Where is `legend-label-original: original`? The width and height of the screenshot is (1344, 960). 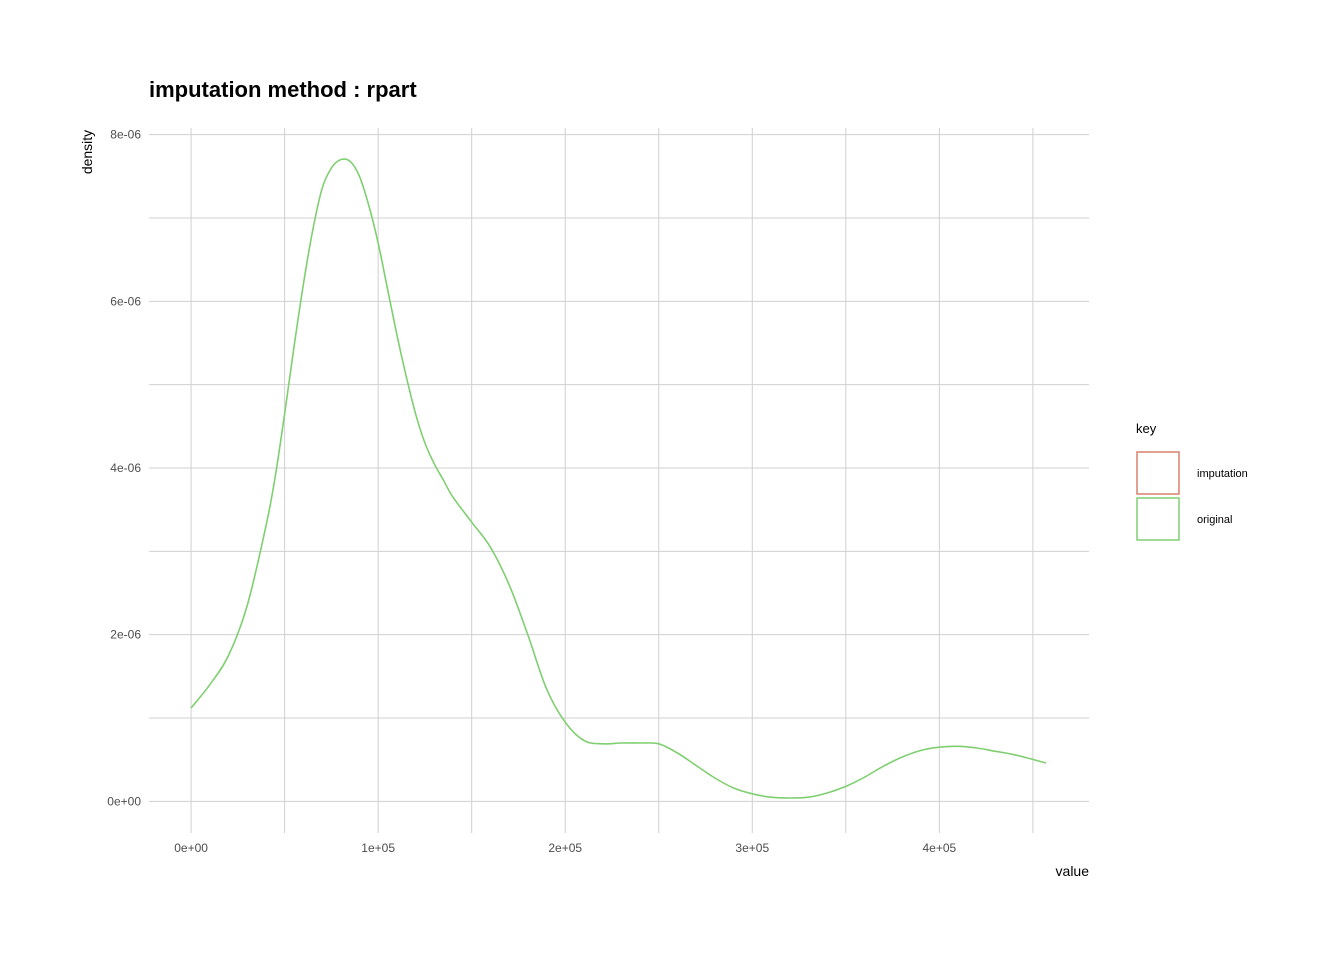 legend-label-original: original is located at coordinates (1214, 520).